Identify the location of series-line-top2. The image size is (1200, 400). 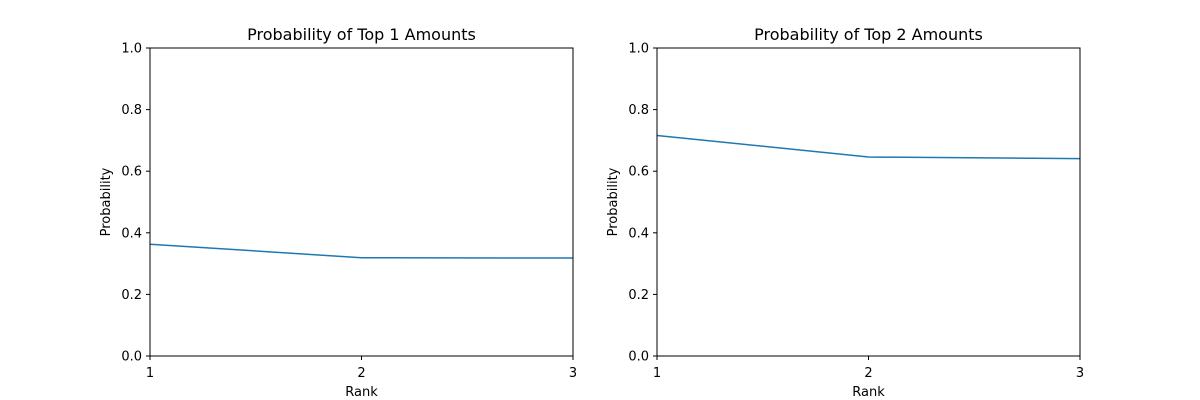
(868, 147).